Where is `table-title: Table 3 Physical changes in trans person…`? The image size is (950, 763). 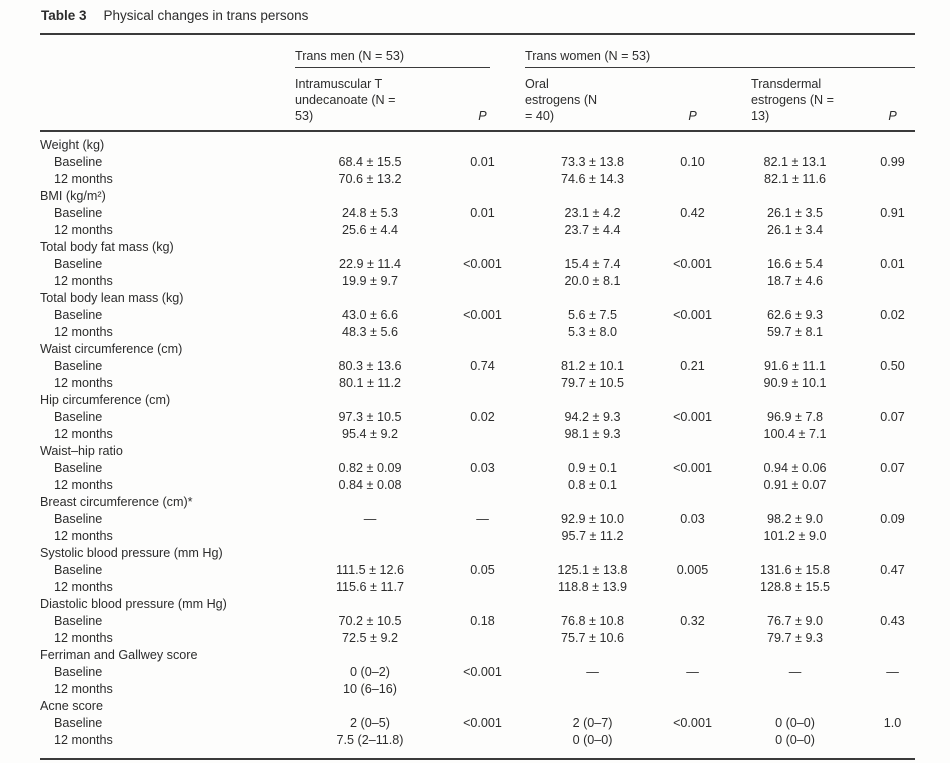 table-title: Table 3 Physical changes in trans person… is located at coordinates (495, 15).